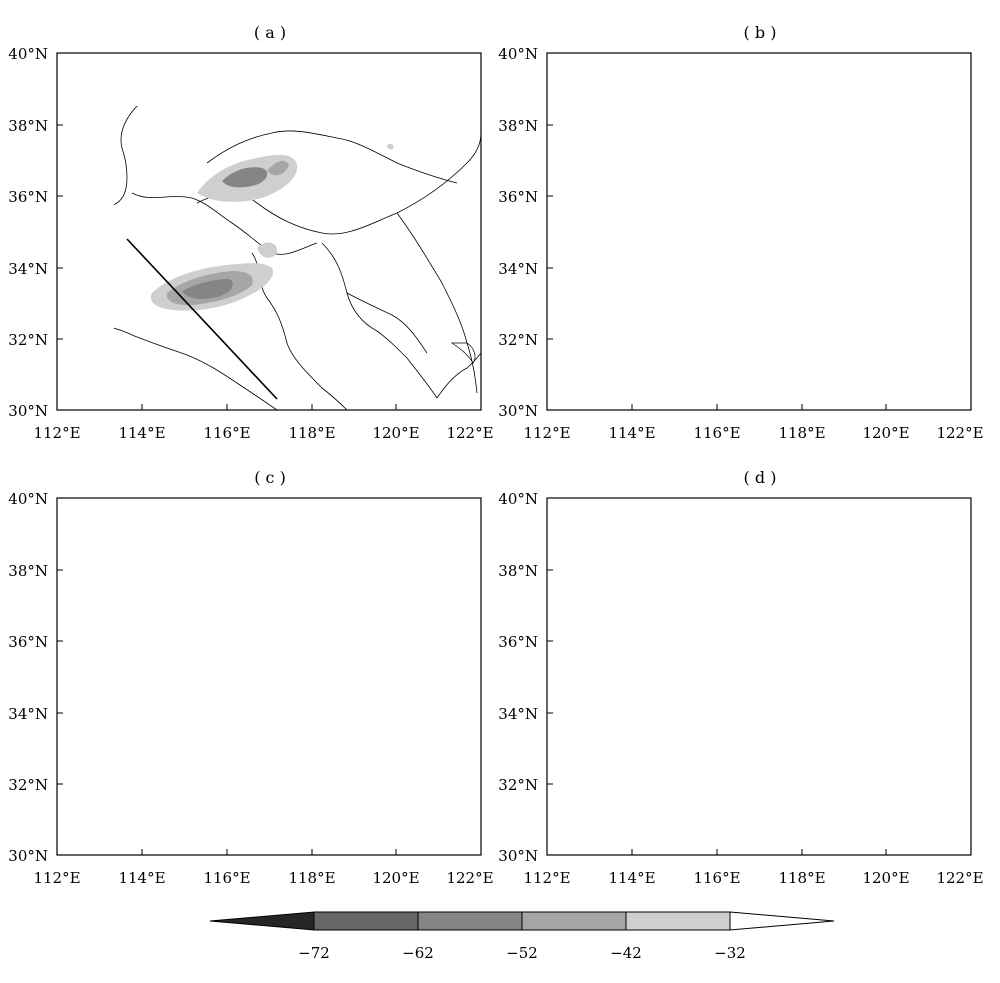  What do you see at coordinates (518, 232) in the screenshot?
I see `y-axis-b: 30°N 32°N 34°N 36°N 38°N 40°N` at bounding box center [518, 232].